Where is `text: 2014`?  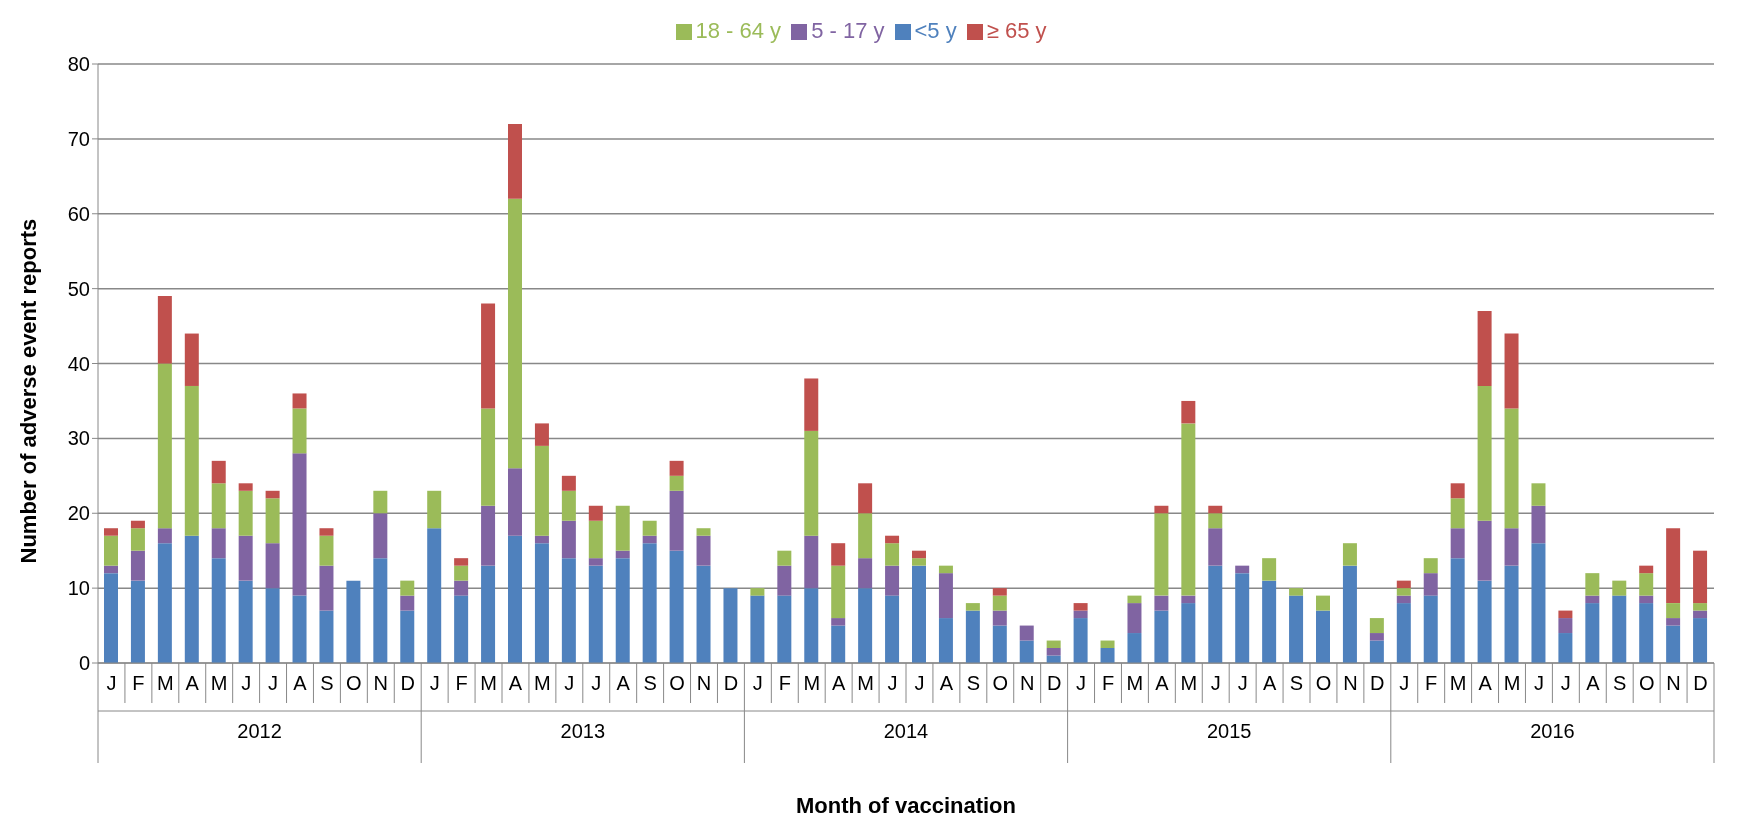
text: 2014 is located at coordinates (906, 731).